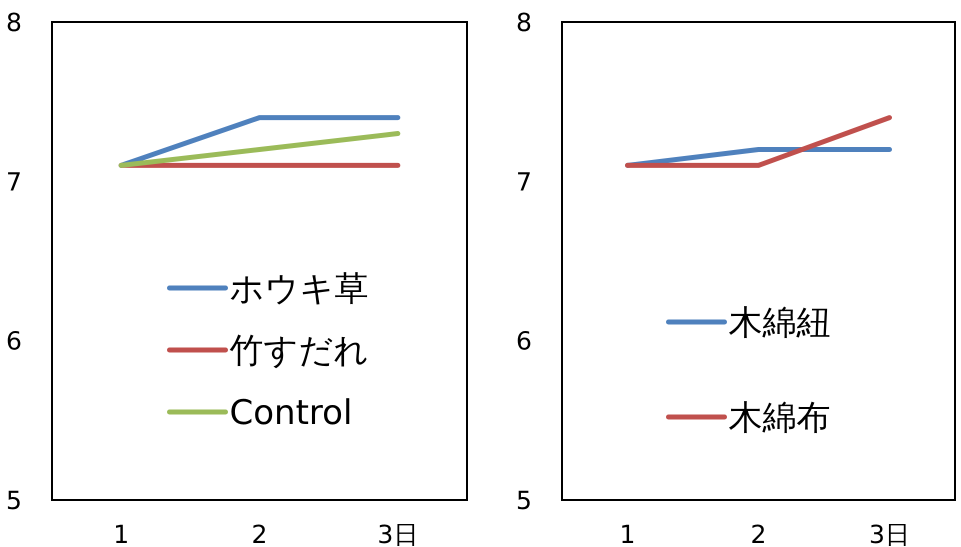 This screenshot has height=547, width=961. What do you see at coordinates (299, 351) in the screenshot?
I see `legend-label: 竹すだれ` at bounding box center [299, 351].